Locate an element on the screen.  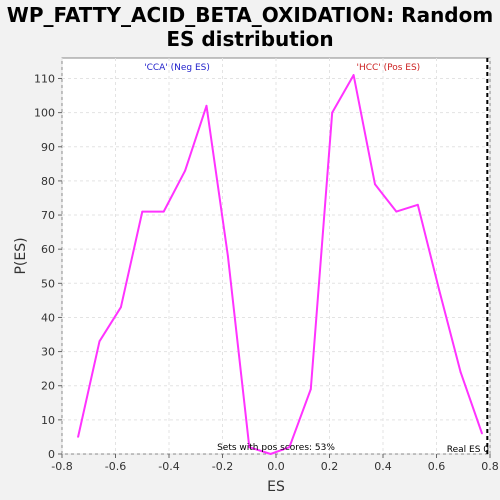
chart-title-line2: ES distribution is located at coordinates (249, 39).